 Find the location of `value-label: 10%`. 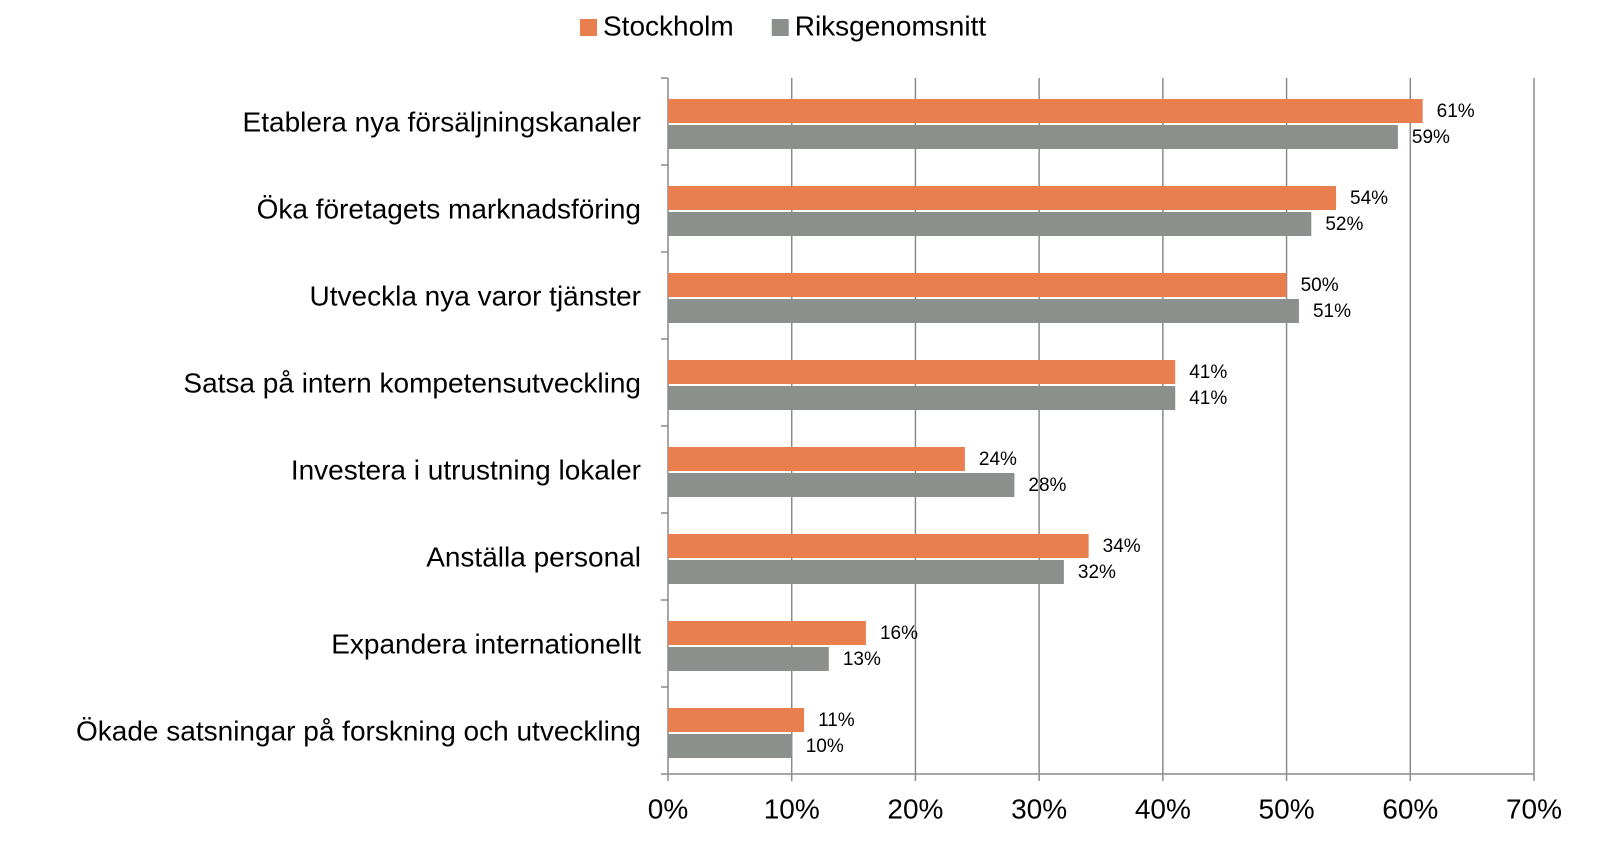

value-label: 10% is located at coordinates (825, 746).